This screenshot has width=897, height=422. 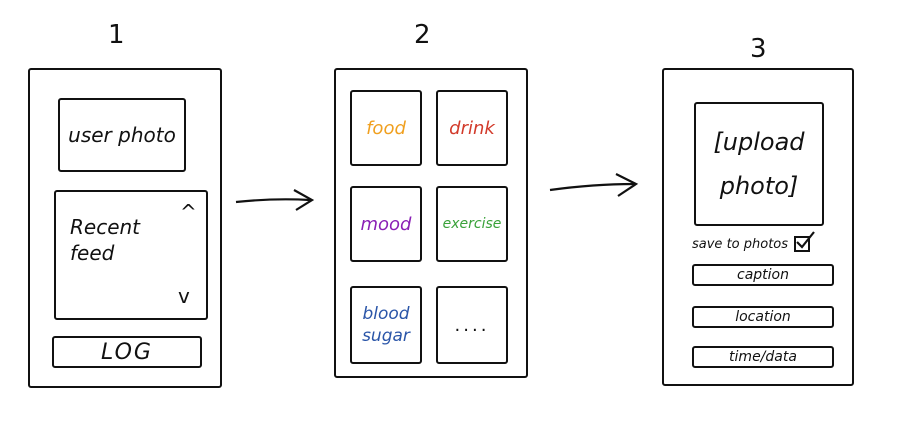 I want to click on tile-food: food, so click(x=386, y=128).